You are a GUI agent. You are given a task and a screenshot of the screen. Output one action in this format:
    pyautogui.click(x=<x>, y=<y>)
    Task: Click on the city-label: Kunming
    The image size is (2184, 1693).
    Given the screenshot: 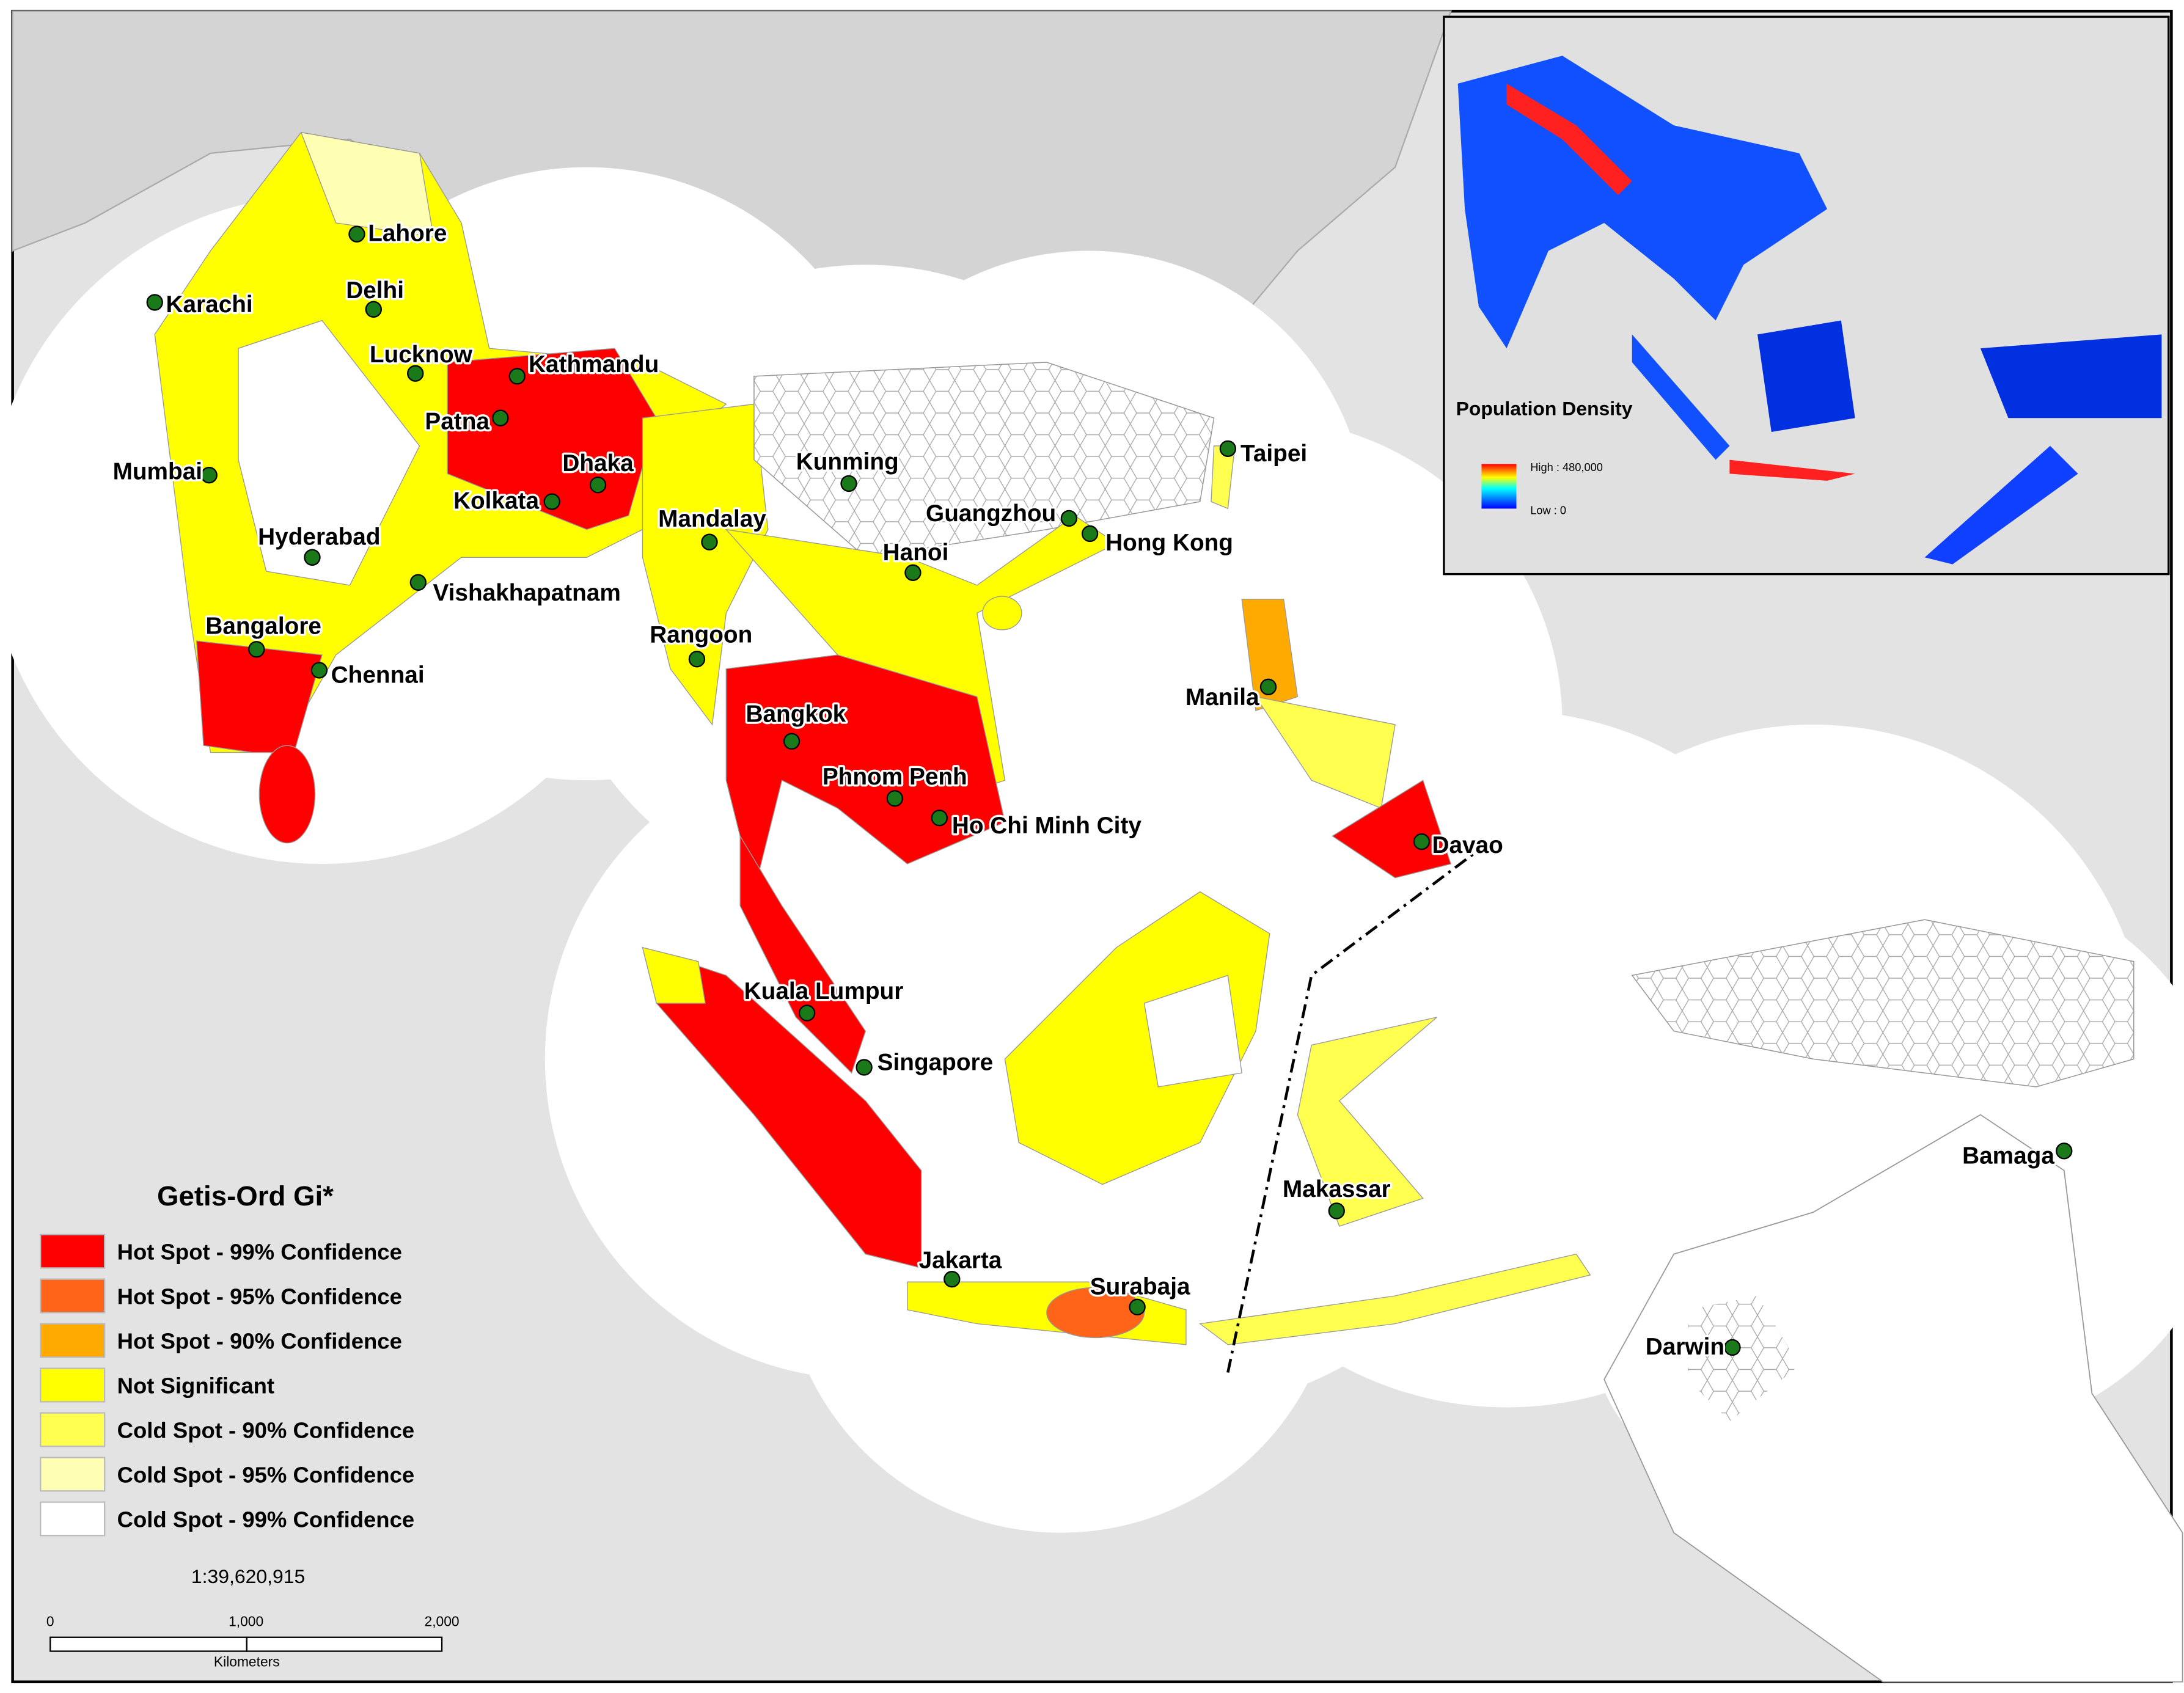 What is the action you would take?
    pyautogui.click(x=847, y=462)
    